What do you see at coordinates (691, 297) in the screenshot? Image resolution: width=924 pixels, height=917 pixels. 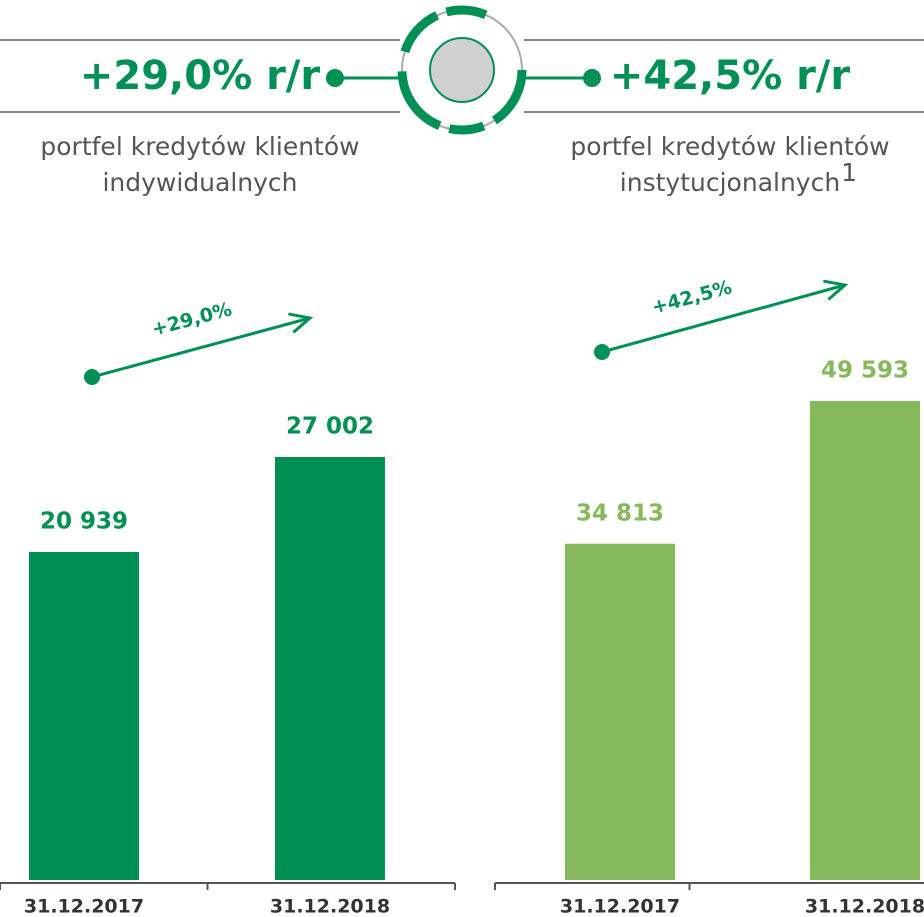 I see `growth-label: +42,5%` at bounding box center [691, 297].